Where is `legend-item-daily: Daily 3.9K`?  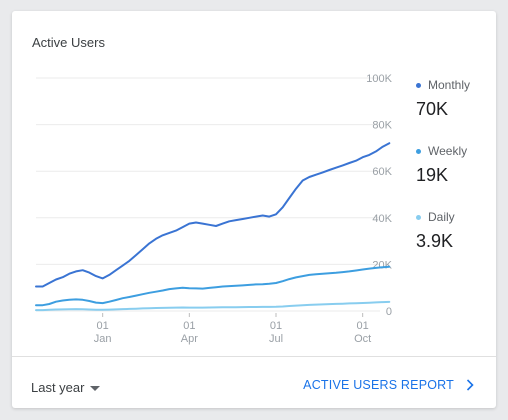 legend-item-daily: Daily 3.9K is located at coordinates (435, 231).